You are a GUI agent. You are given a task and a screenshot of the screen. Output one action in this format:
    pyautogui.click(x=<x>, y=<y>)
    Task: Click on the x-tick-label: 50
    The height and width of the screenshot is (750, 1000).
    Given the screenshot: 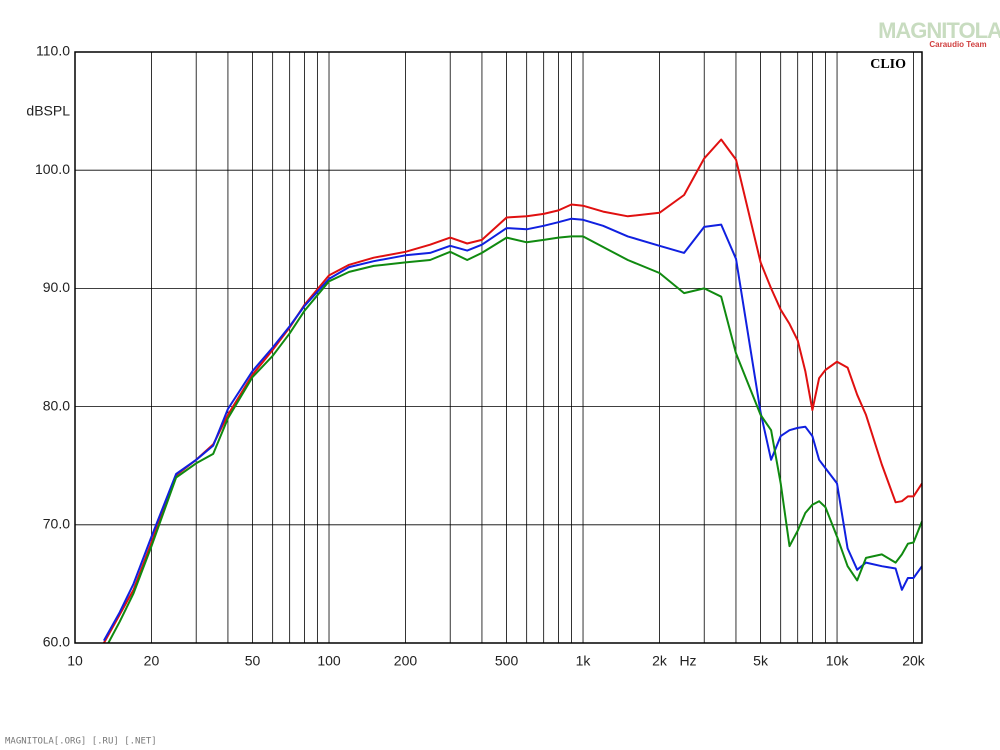 What is the action you would take?
    pyautogui.click(x=253, y=661)
    